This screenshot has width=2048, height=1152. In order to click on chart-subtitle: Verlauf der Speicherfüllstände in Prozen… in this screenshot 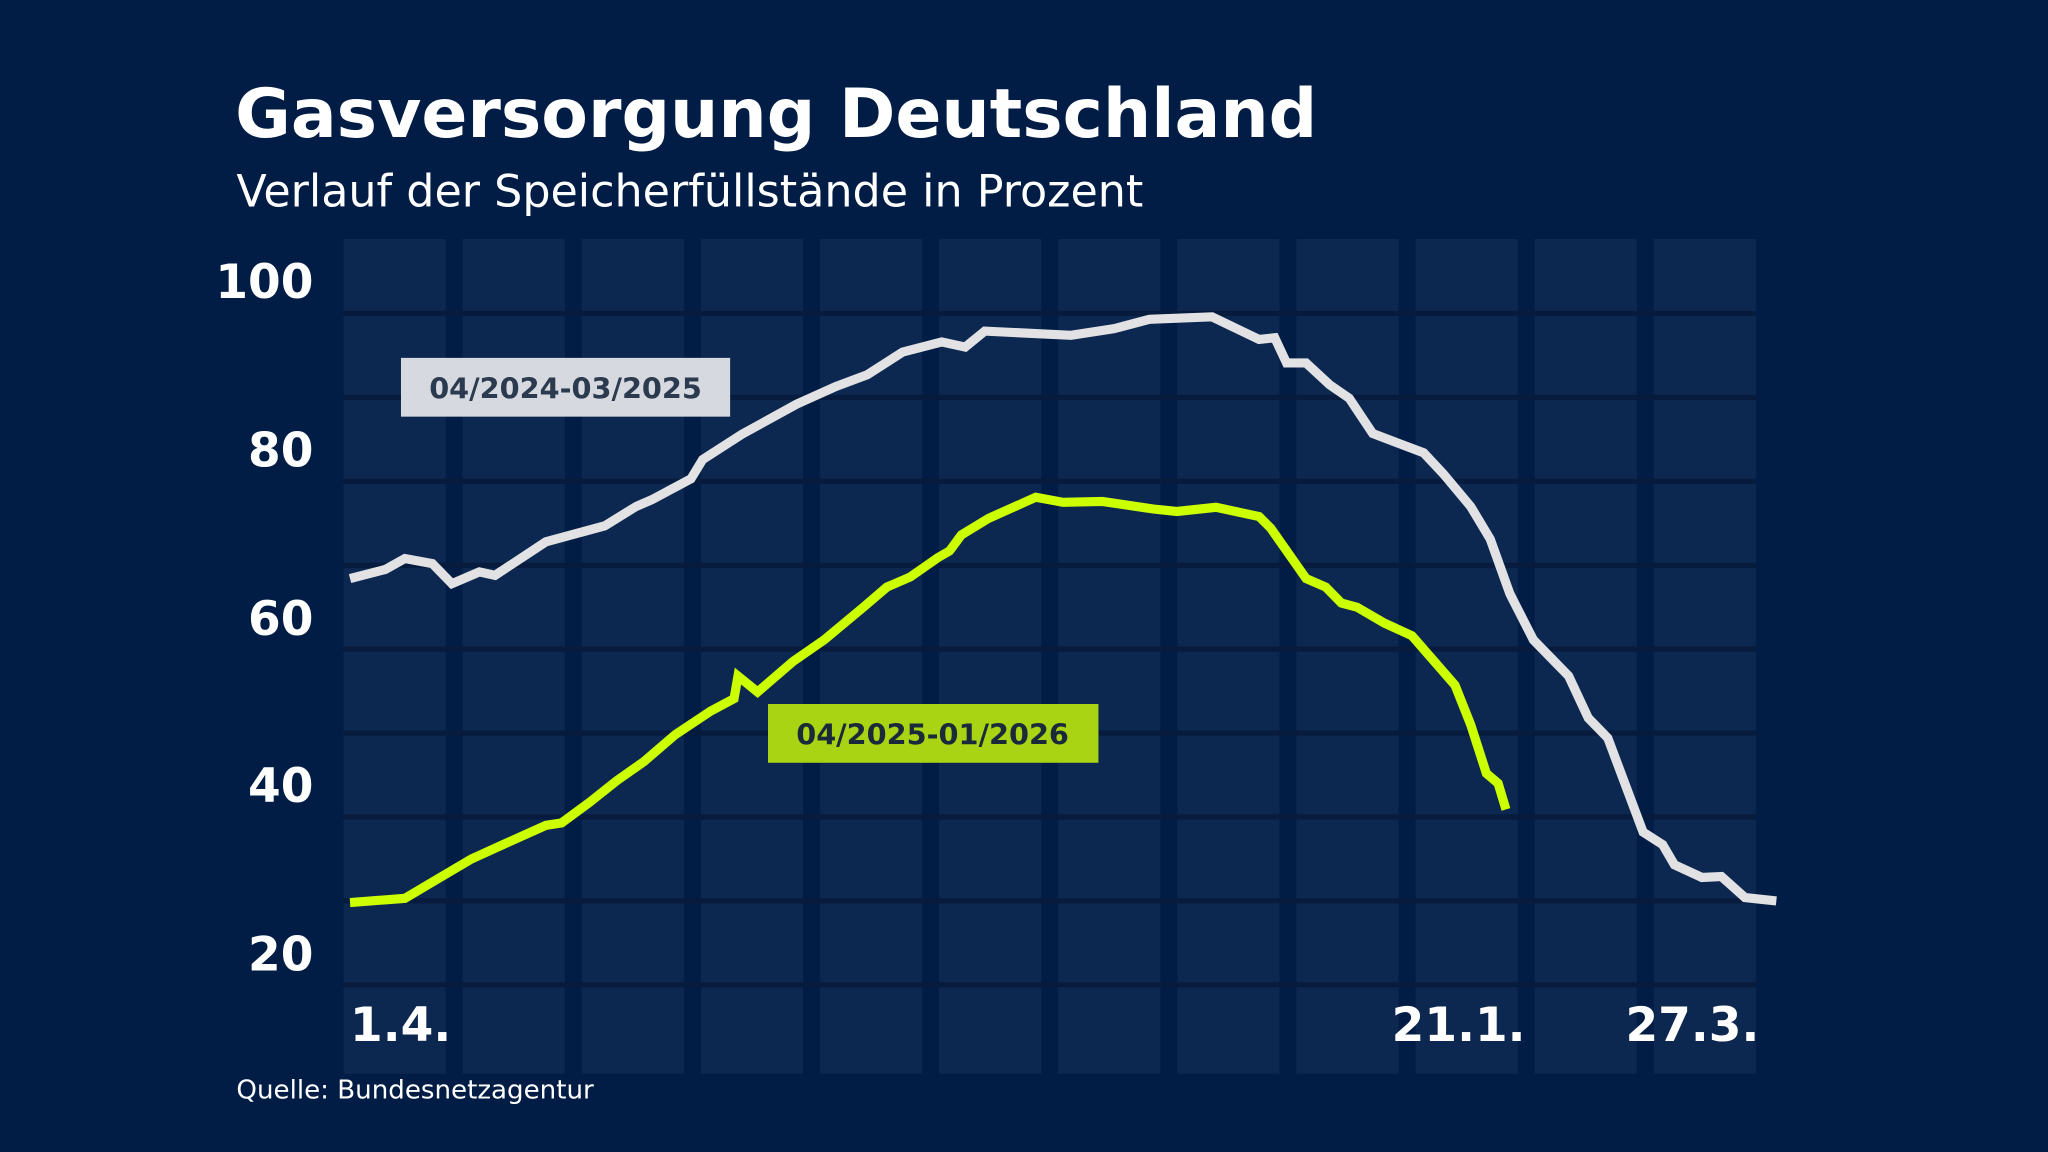, I will do `click(689, 191)`.